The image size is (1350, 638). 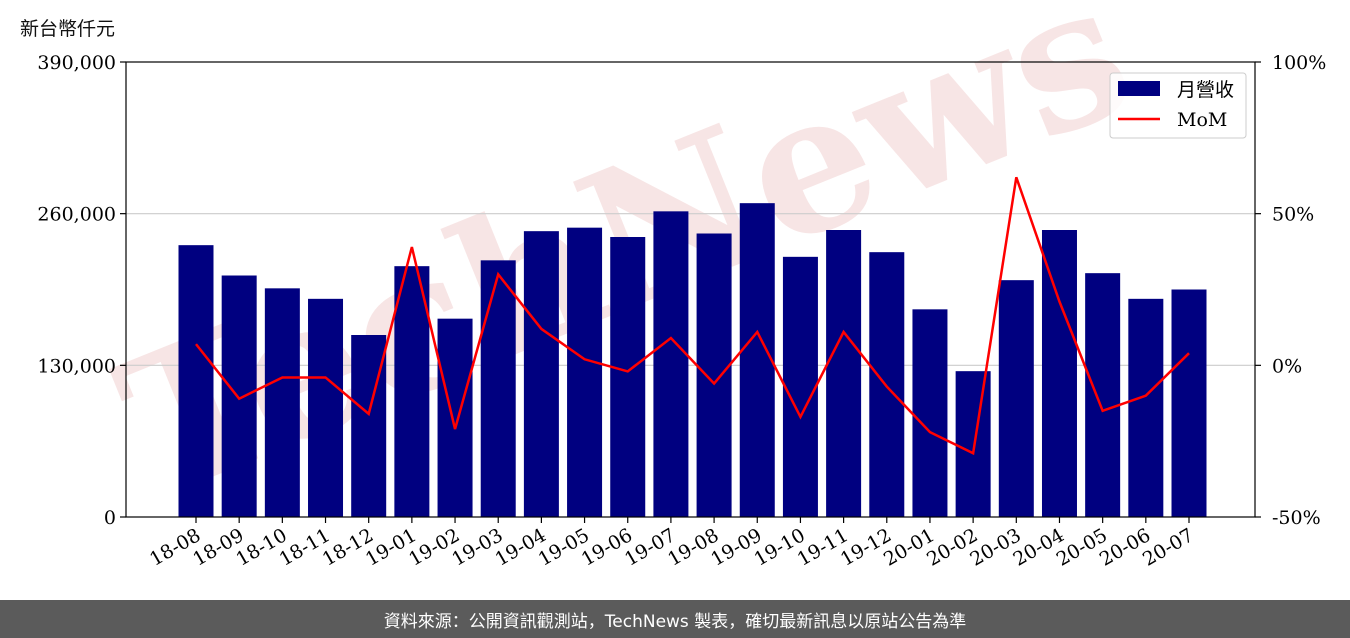 I want to click on source-footer: 資料來源：公開資訊觀測站，TechNews 製表，確切最新訊息以原站公告為準, so click(x=675, y=619).